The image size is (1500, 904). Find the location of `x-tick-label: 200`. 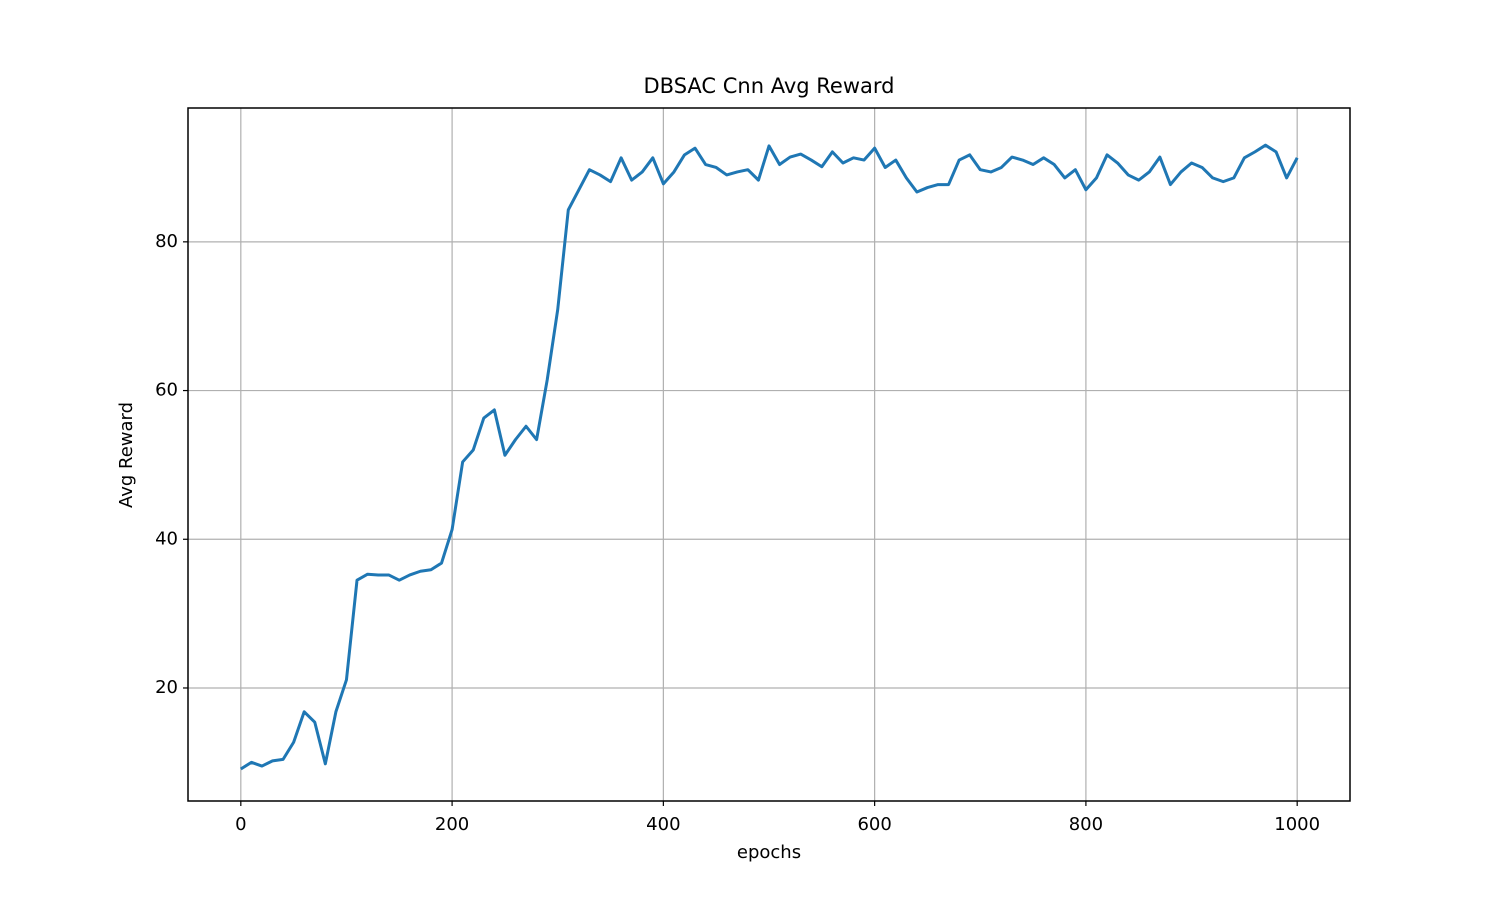

x-tick-label: 200 is located at coordinates (452, 824).